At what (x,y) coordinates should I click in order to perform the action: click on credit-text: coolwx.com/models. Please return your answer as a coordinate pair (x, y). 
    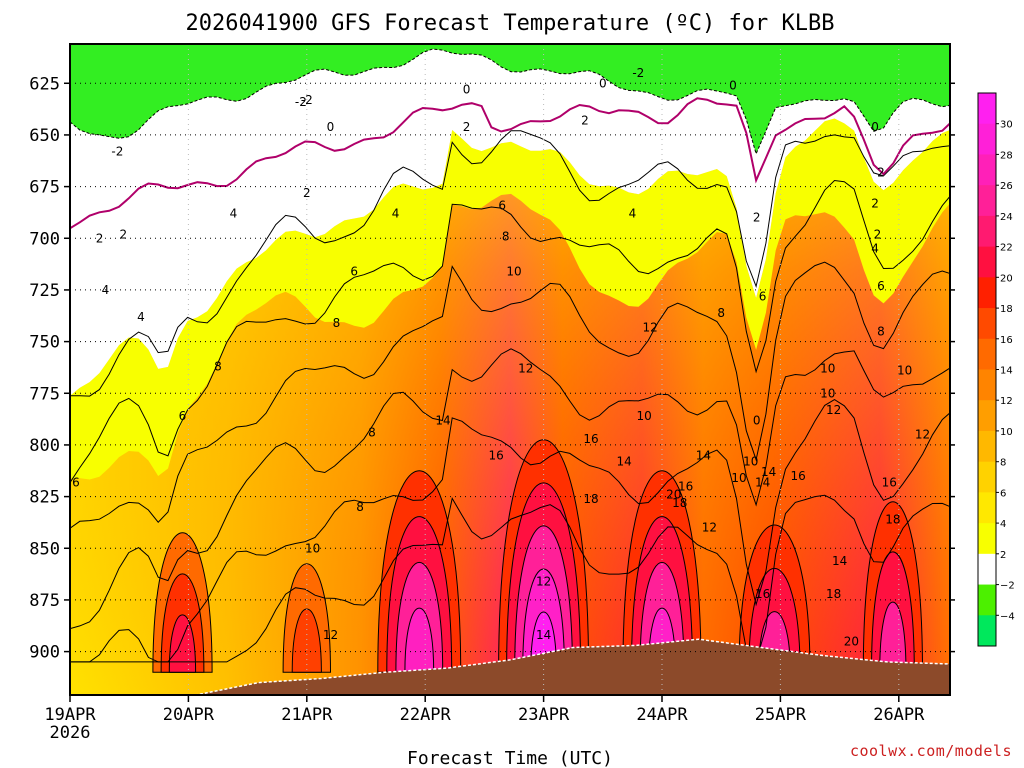
    Looking at the image, I should click on (931, 751).